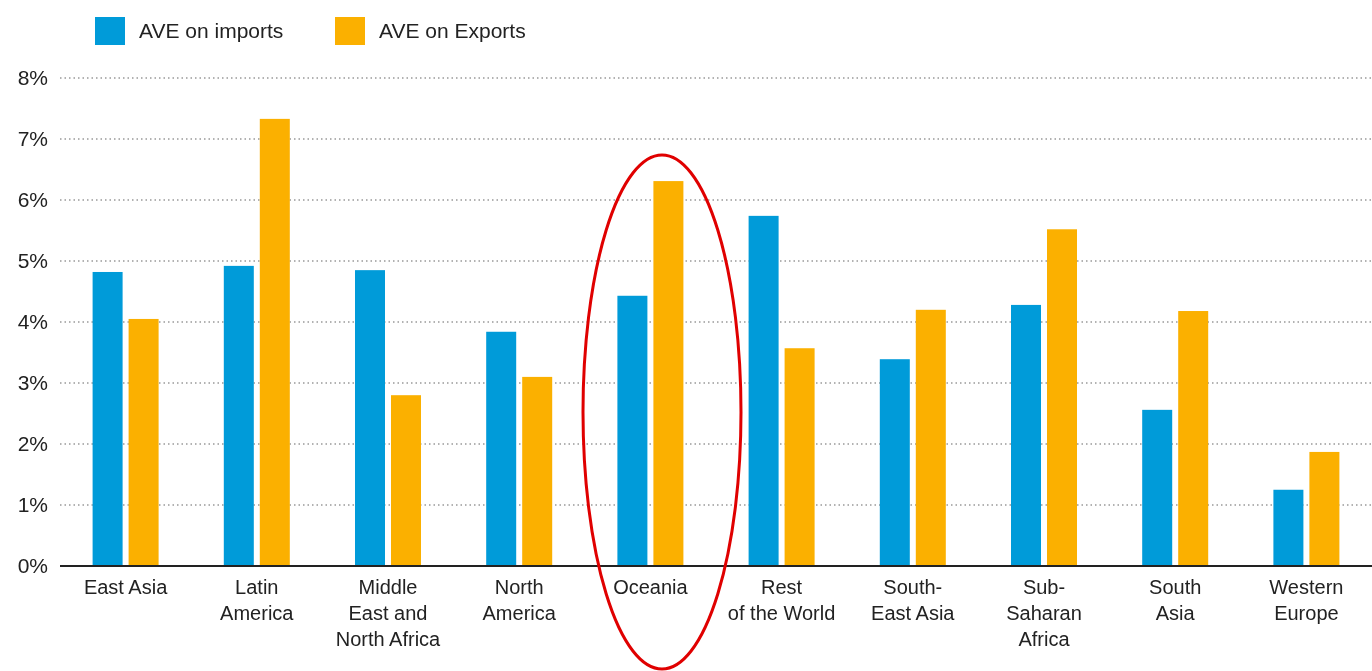 The width and height of the screenshot is (1372, 671). What do you see at coordinates (388, 613) in the screenshot?
I see `x-tick-label: Middle East and North Africa` at bounding box center [388, 613].